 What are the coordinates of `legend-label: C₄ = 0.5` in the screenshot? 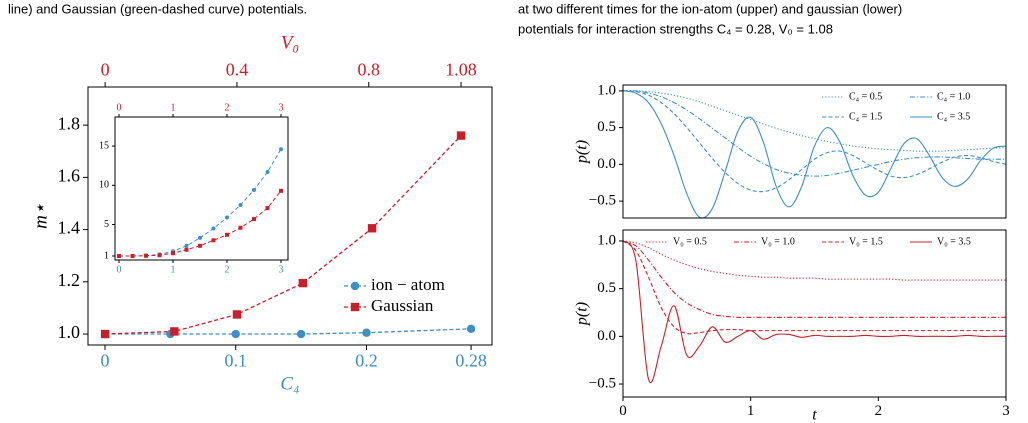 It's located at (865, 96).